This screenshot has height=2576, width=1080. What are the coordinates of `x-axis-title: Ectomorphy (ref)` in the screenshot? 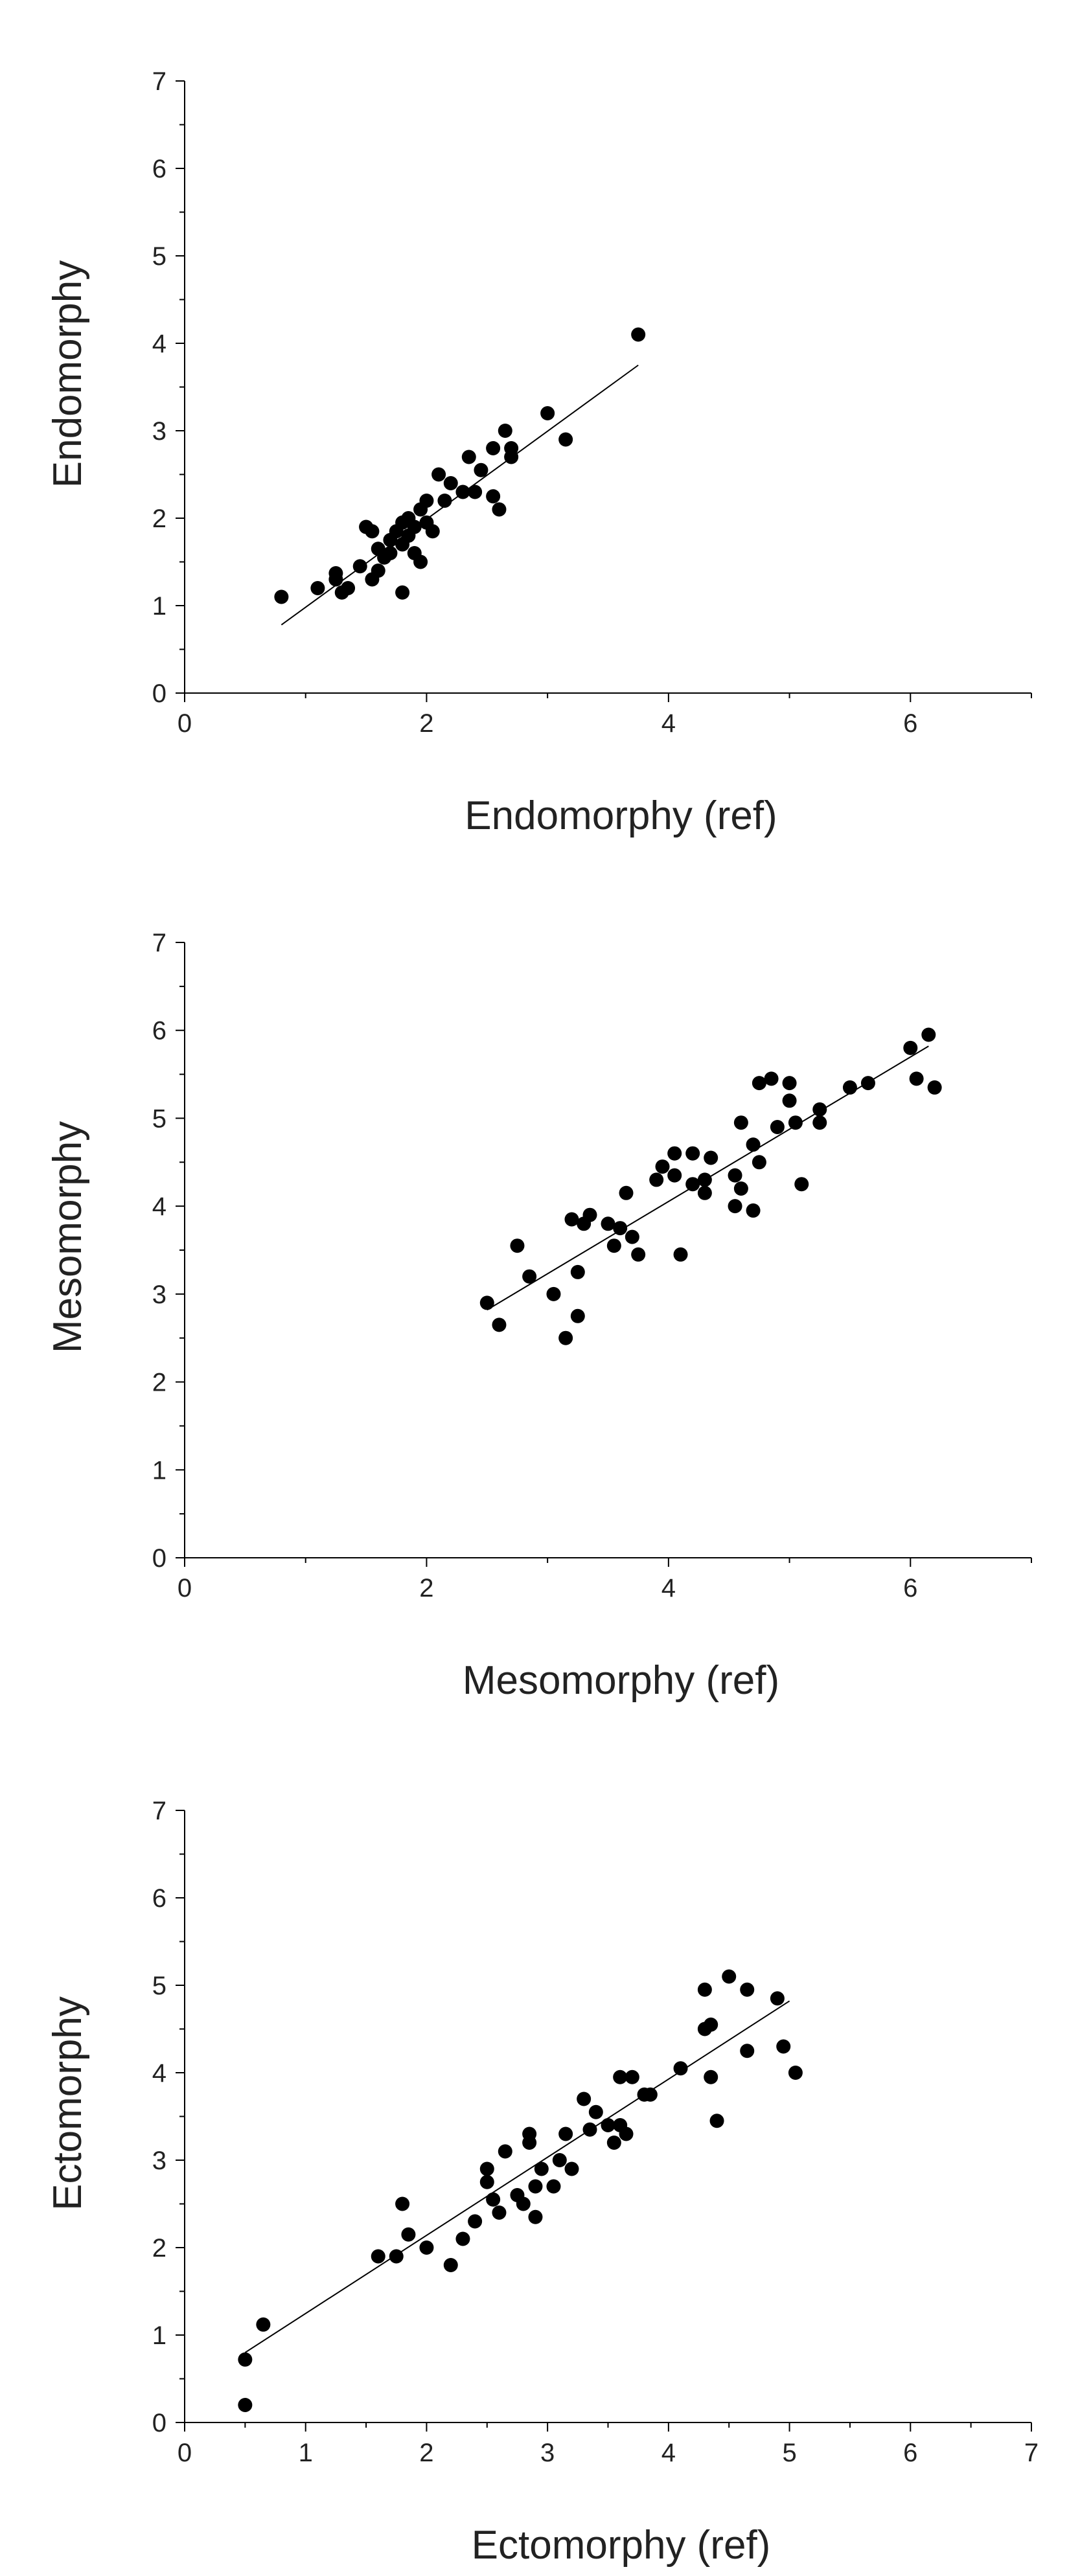 It's located at (621, 2545).